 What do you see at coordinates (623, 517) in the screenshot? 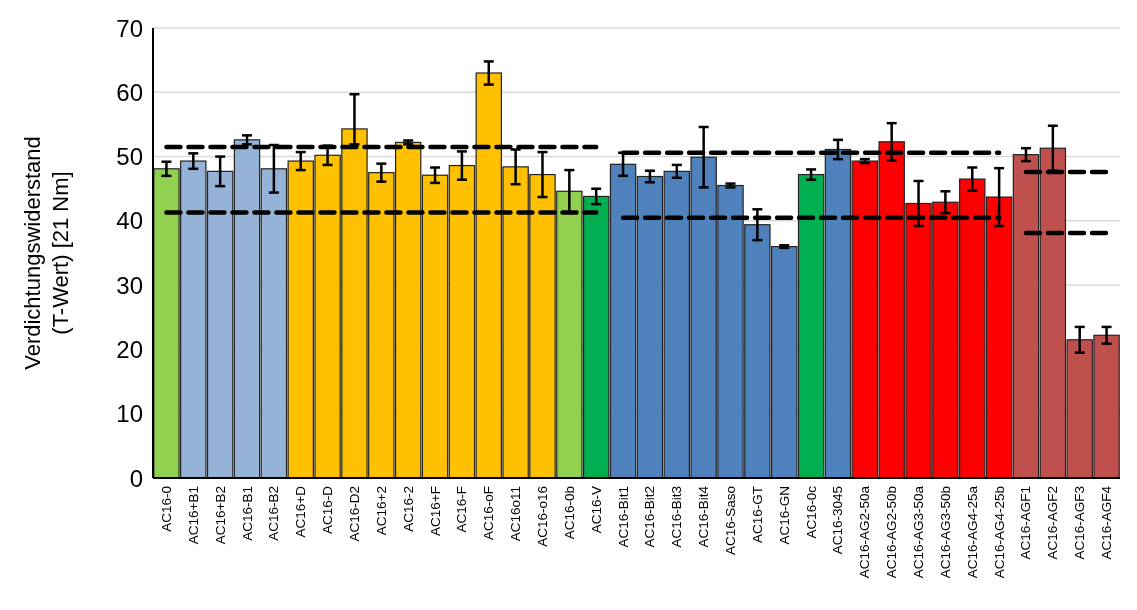
I see `x-tick-label: AC16-Bit1` at bounding box center [623, 517].